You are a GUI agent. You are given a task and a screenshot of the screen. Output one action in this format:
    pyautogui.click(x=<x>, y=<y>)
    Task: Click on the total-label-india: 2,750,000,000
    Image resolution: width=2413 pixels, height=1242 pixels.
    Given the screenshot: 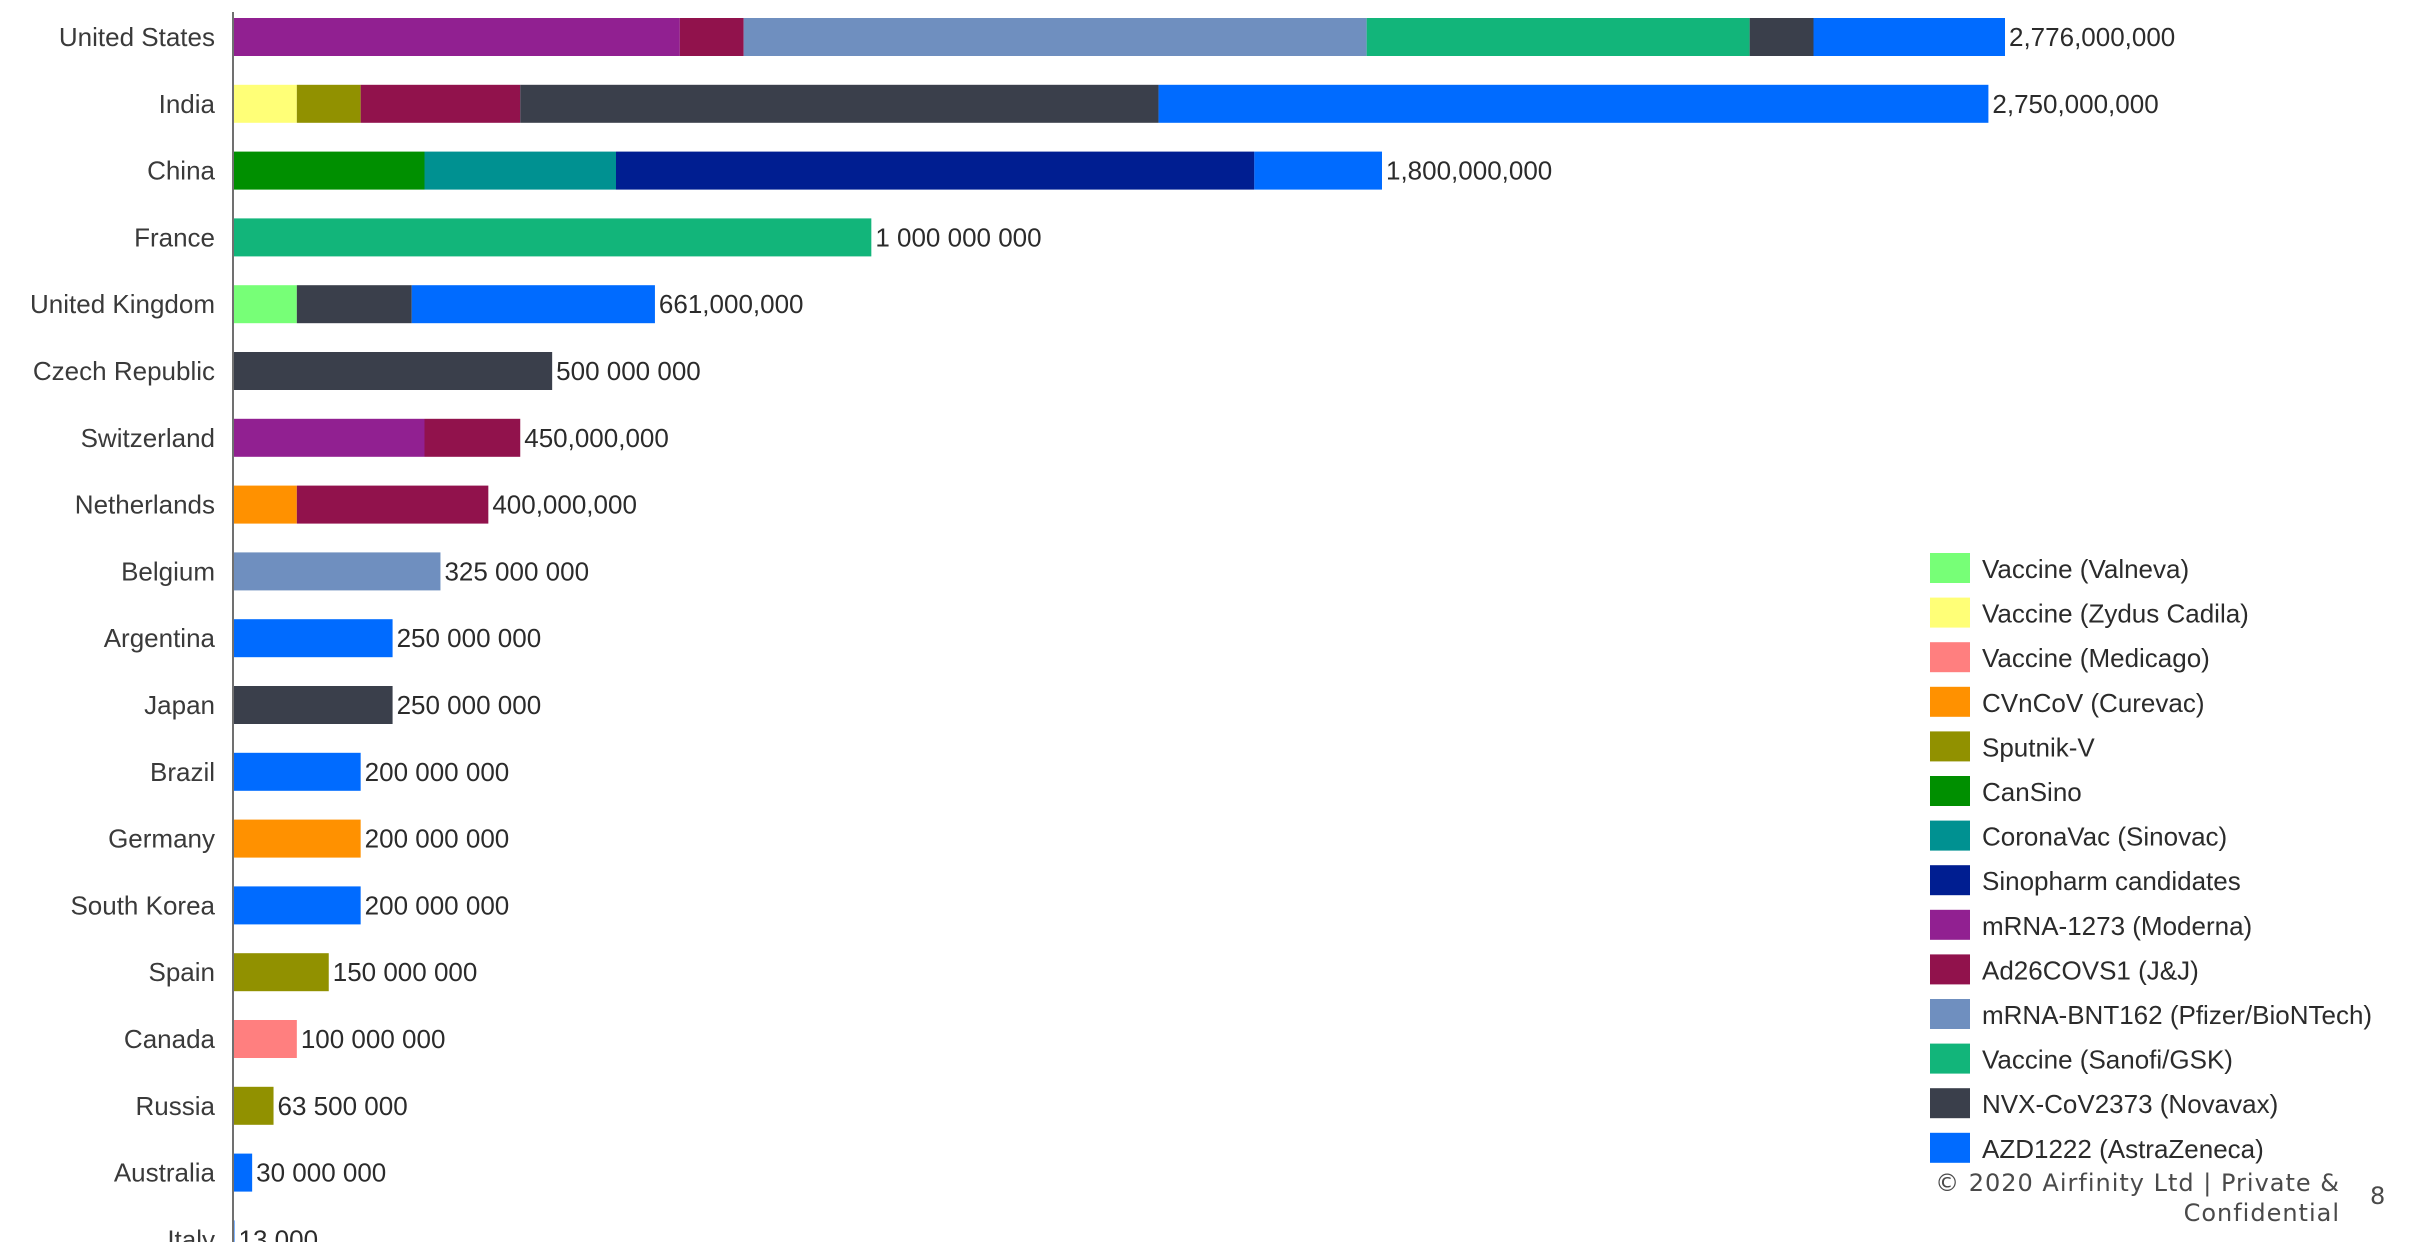 What is the action you would take?
    pyautogui.click(x=2075, y=104)
    